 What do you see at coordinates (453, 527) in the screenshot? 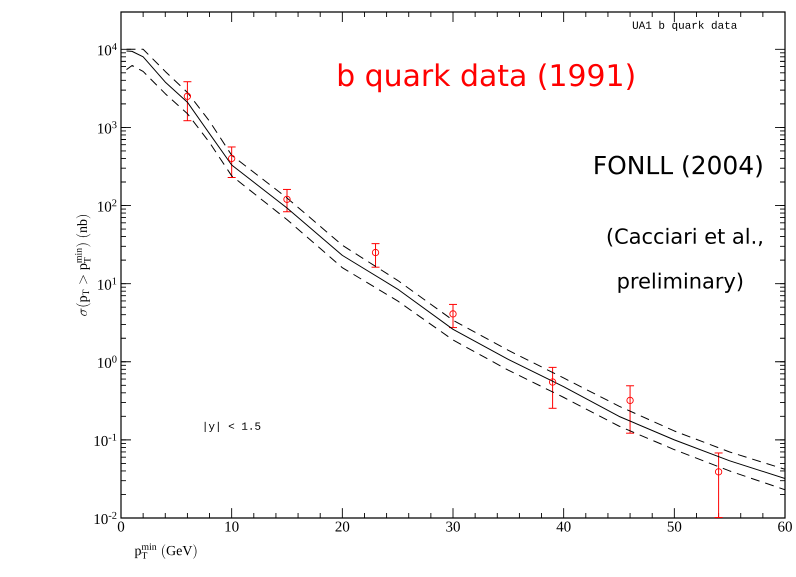
I see `x-tick-label: 30` at bounding box center [453, 527].